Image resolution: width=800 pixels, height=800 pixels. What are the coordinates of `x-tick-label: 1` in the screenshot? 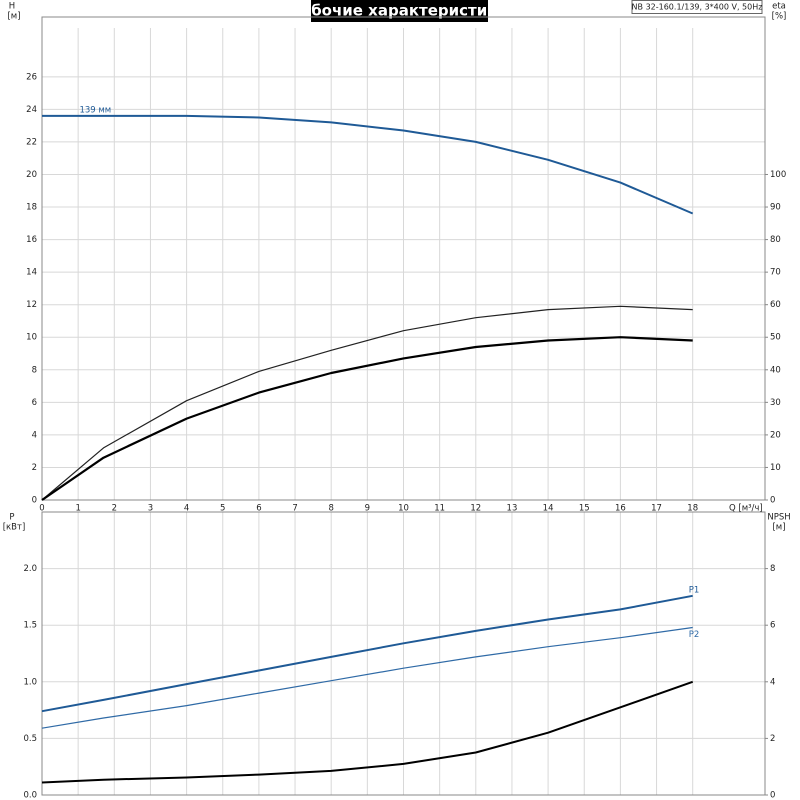 It's located at (77, 509).